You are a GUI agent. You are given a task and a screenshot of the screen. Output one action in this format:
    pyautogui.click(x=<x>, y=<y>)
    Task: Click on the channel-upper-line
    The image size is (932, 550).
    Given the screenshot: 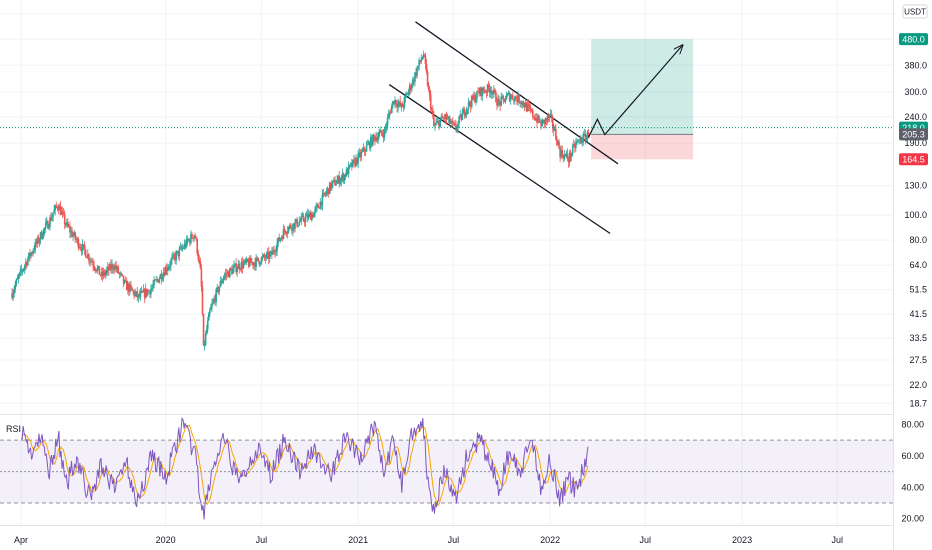 What is the action you would take?
    pyautogui.click(x=517, y=93)
    